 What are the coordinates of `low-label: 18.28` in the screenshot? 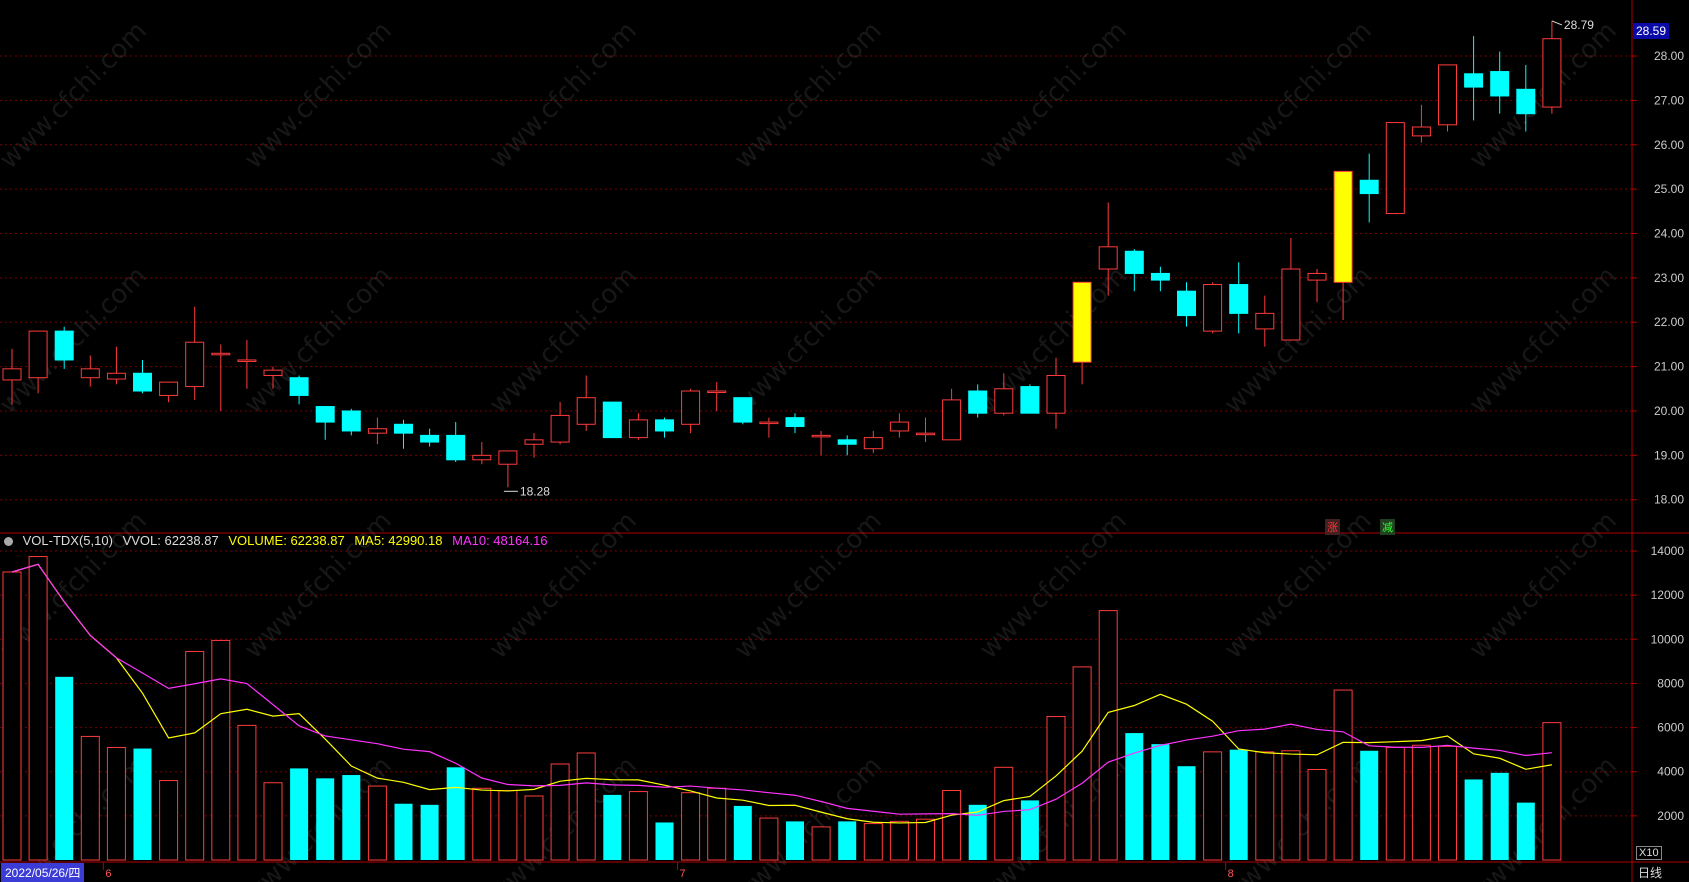 It's located at (535, 491).